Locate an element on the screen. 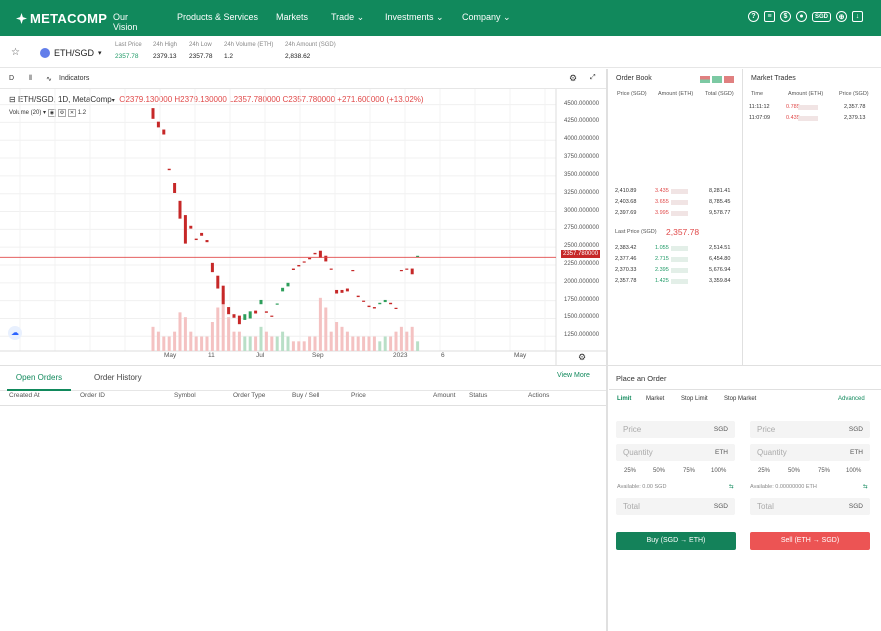 This screenshot has width=881, height=631. brand-logo: METACOMP is located at coordinates (61, 18).